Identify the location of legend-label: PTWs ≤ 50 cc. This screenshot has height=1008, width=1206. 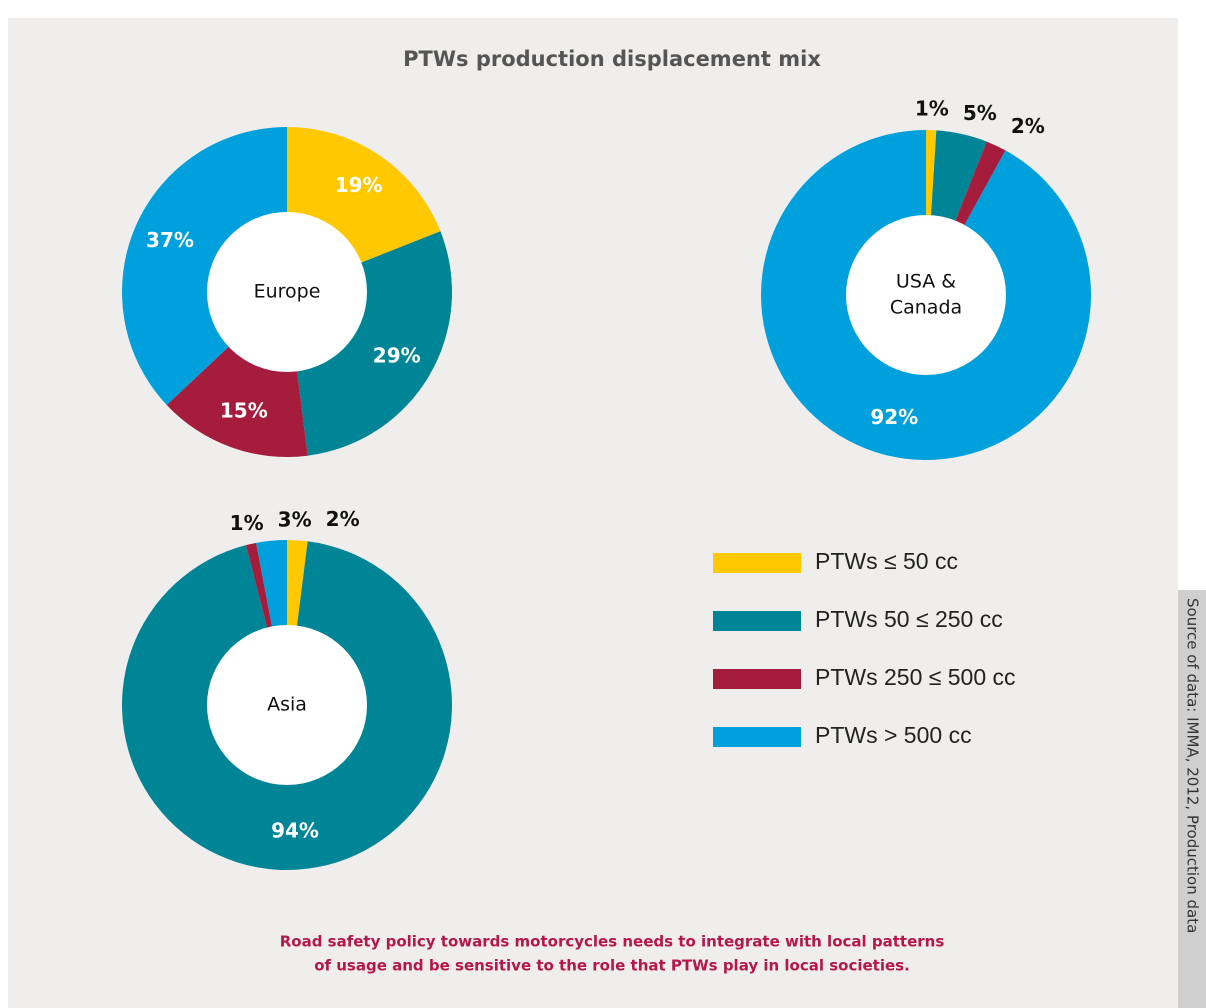
(886, 561).